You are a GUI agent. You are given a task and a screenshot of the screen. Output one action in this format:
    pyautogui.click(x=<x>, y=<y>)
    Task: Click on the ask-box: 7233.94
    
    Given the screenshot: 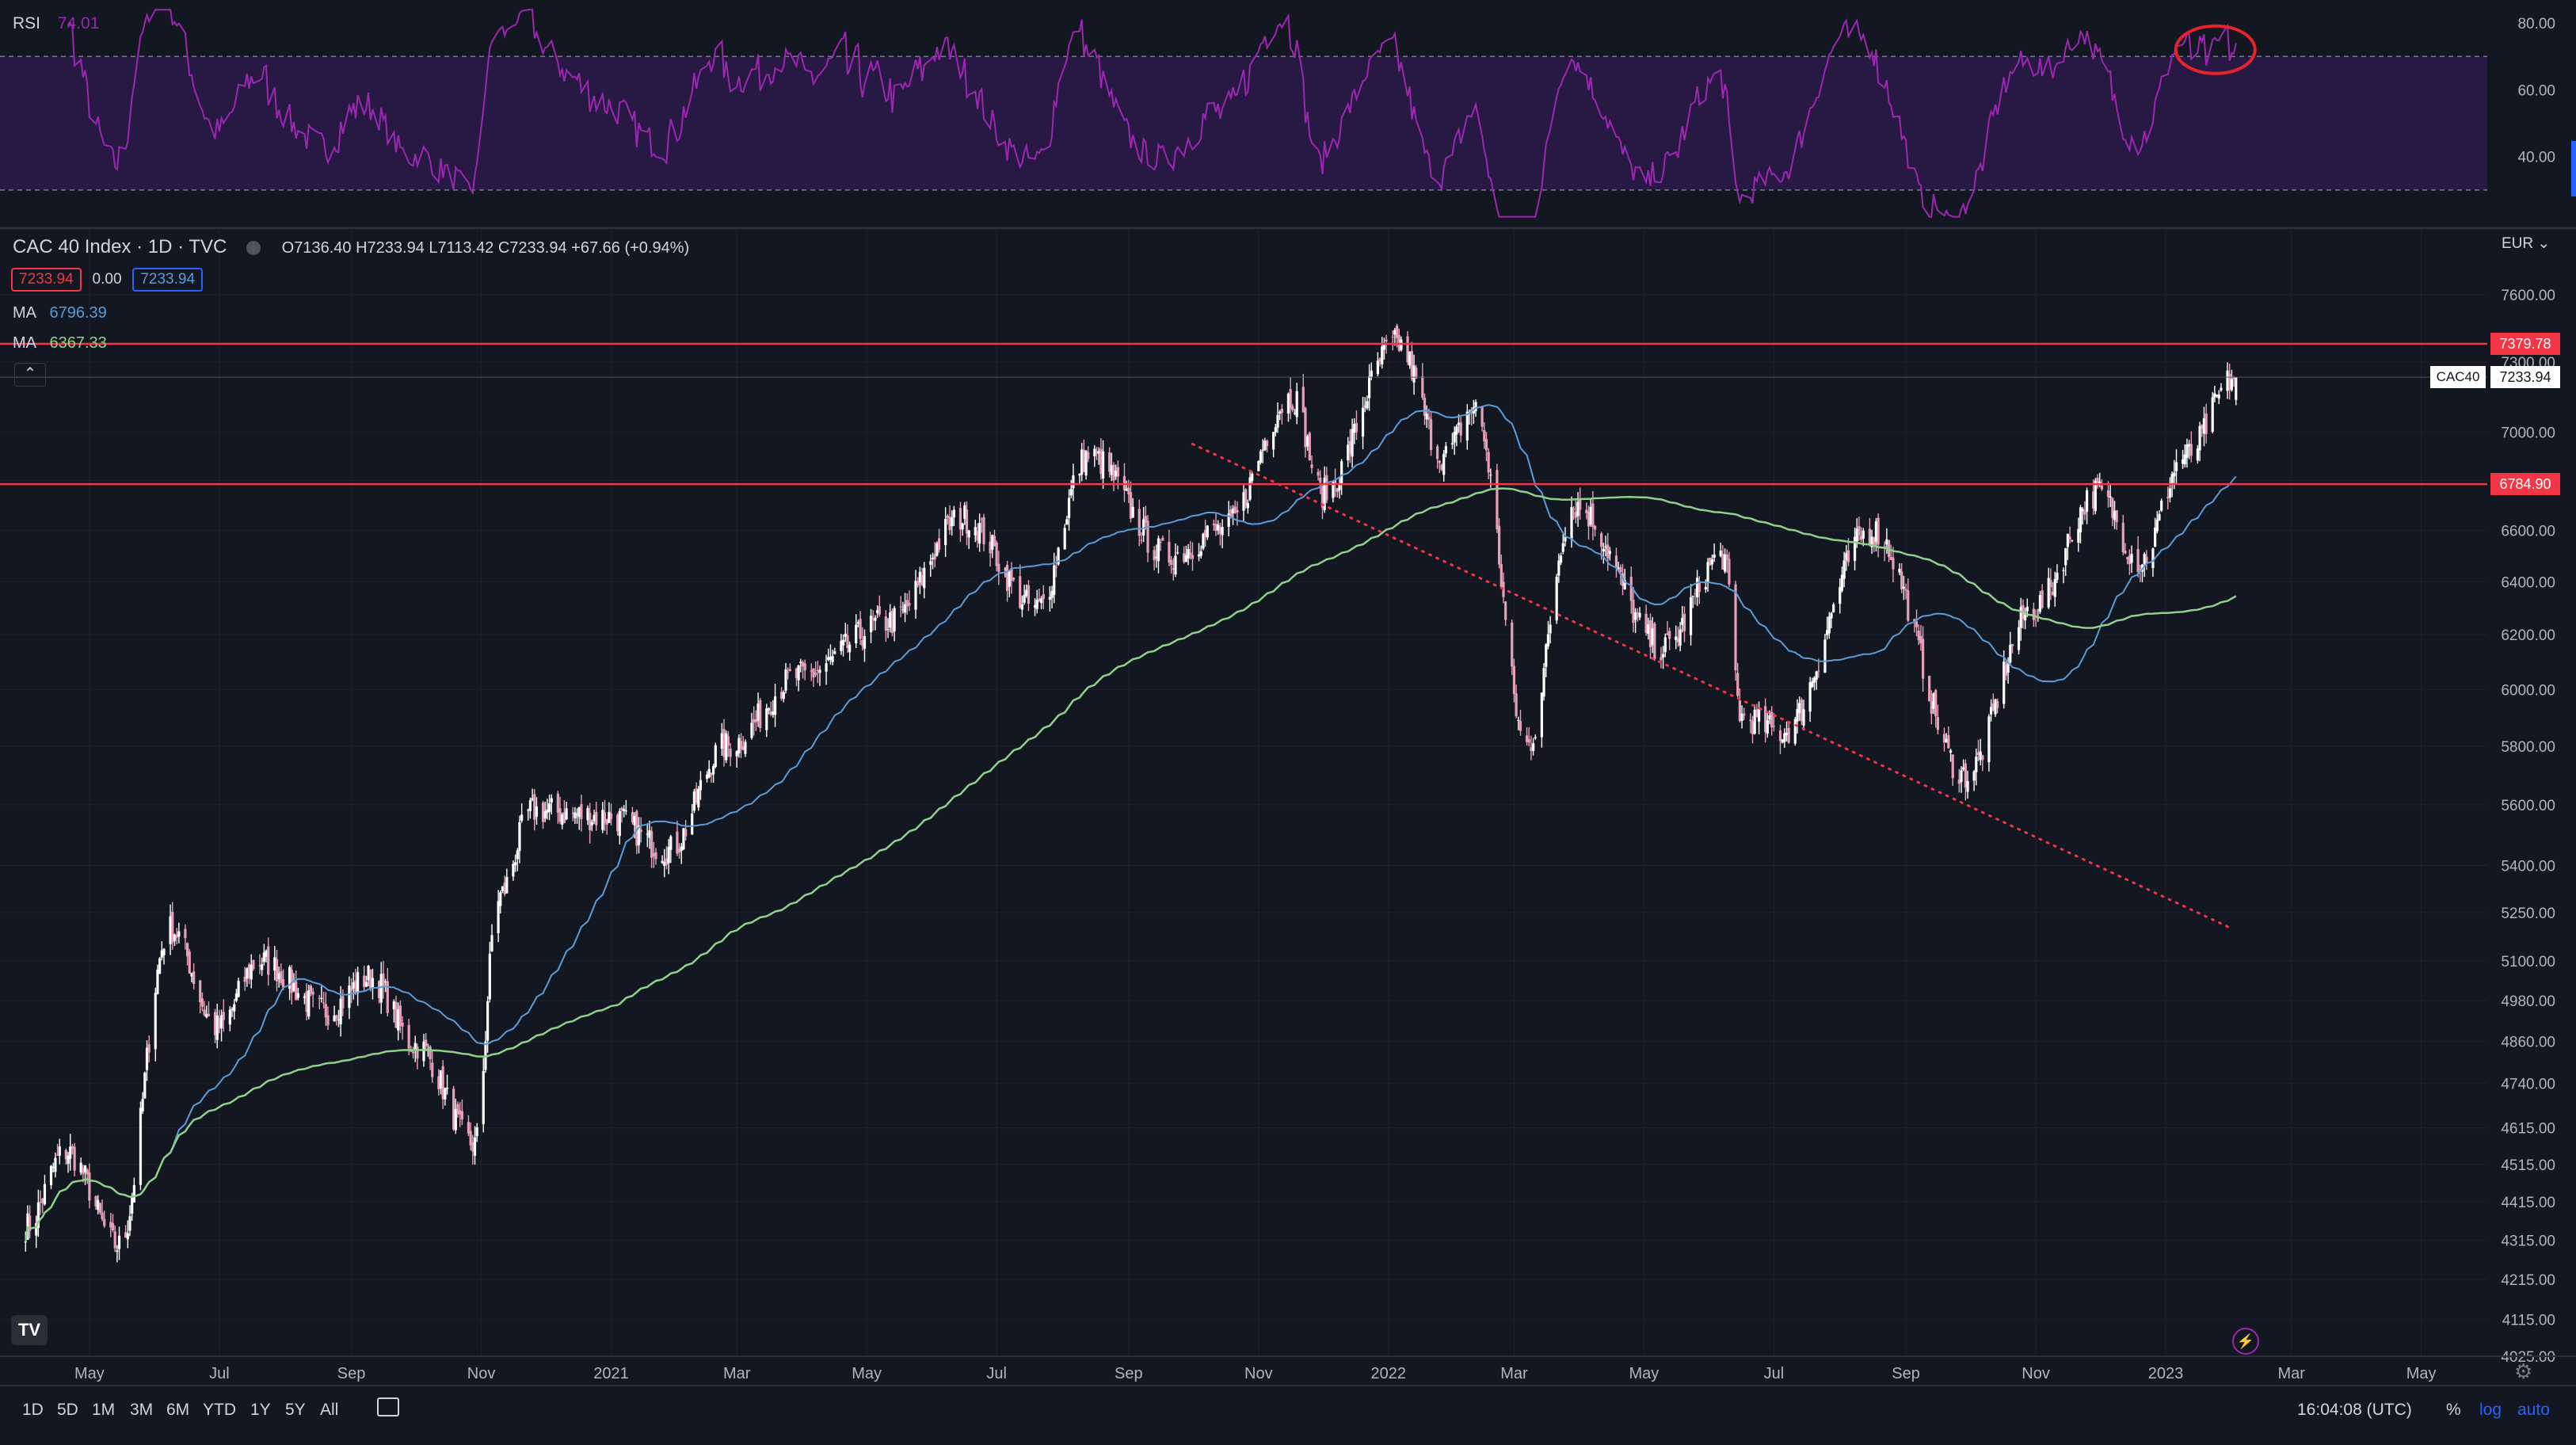 What is the action you would take?
    pyautogui.click(x=168, y=280)
    